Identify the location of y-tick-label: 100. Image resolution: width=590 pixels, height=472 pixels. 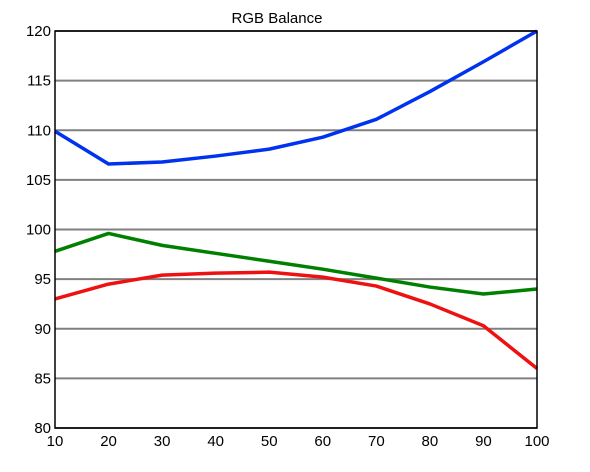
(38, 230).